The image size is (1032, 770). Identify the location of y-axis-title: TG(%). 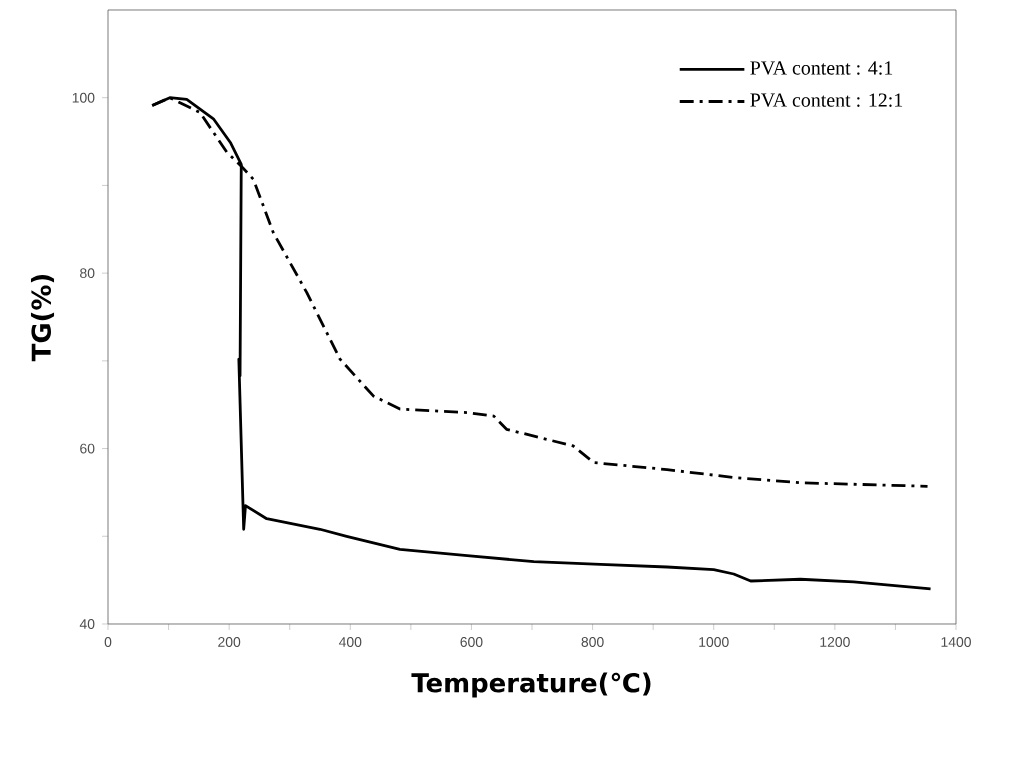
(42, 318).